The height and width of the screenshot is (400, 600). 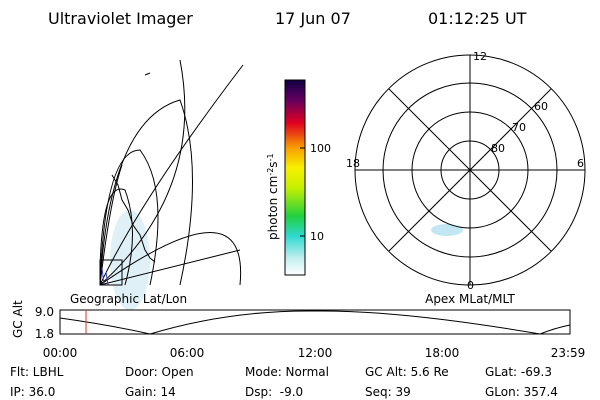 I want to click on mlt-label: 12, so click(x=480, y=56).